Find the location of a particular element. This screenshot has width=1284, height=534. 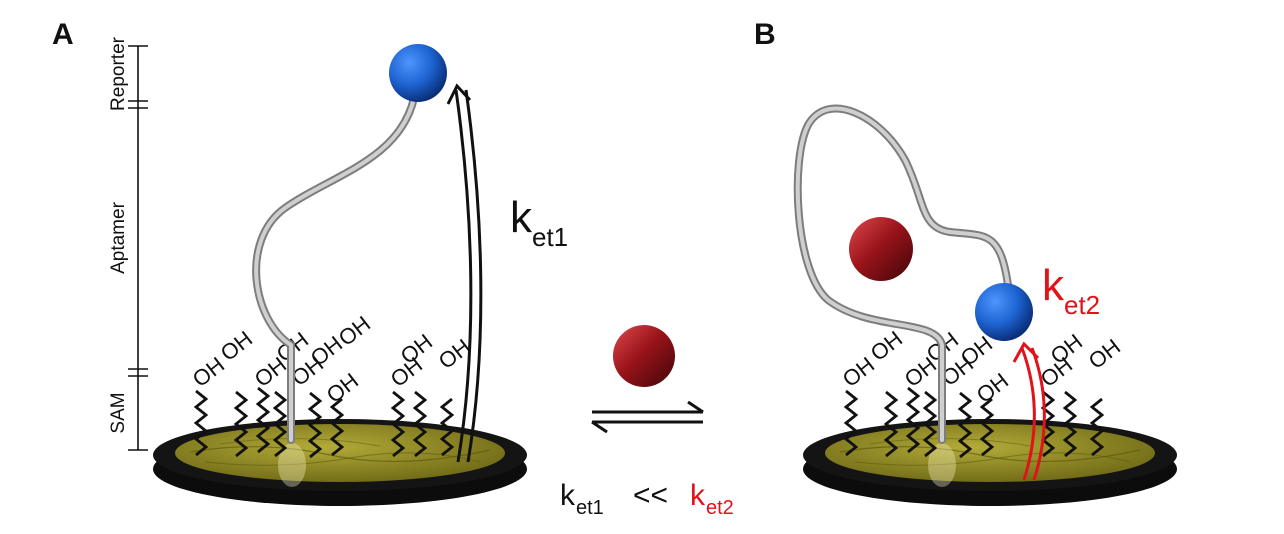

aptamer-strand-b is located at coordinates (902, 274).